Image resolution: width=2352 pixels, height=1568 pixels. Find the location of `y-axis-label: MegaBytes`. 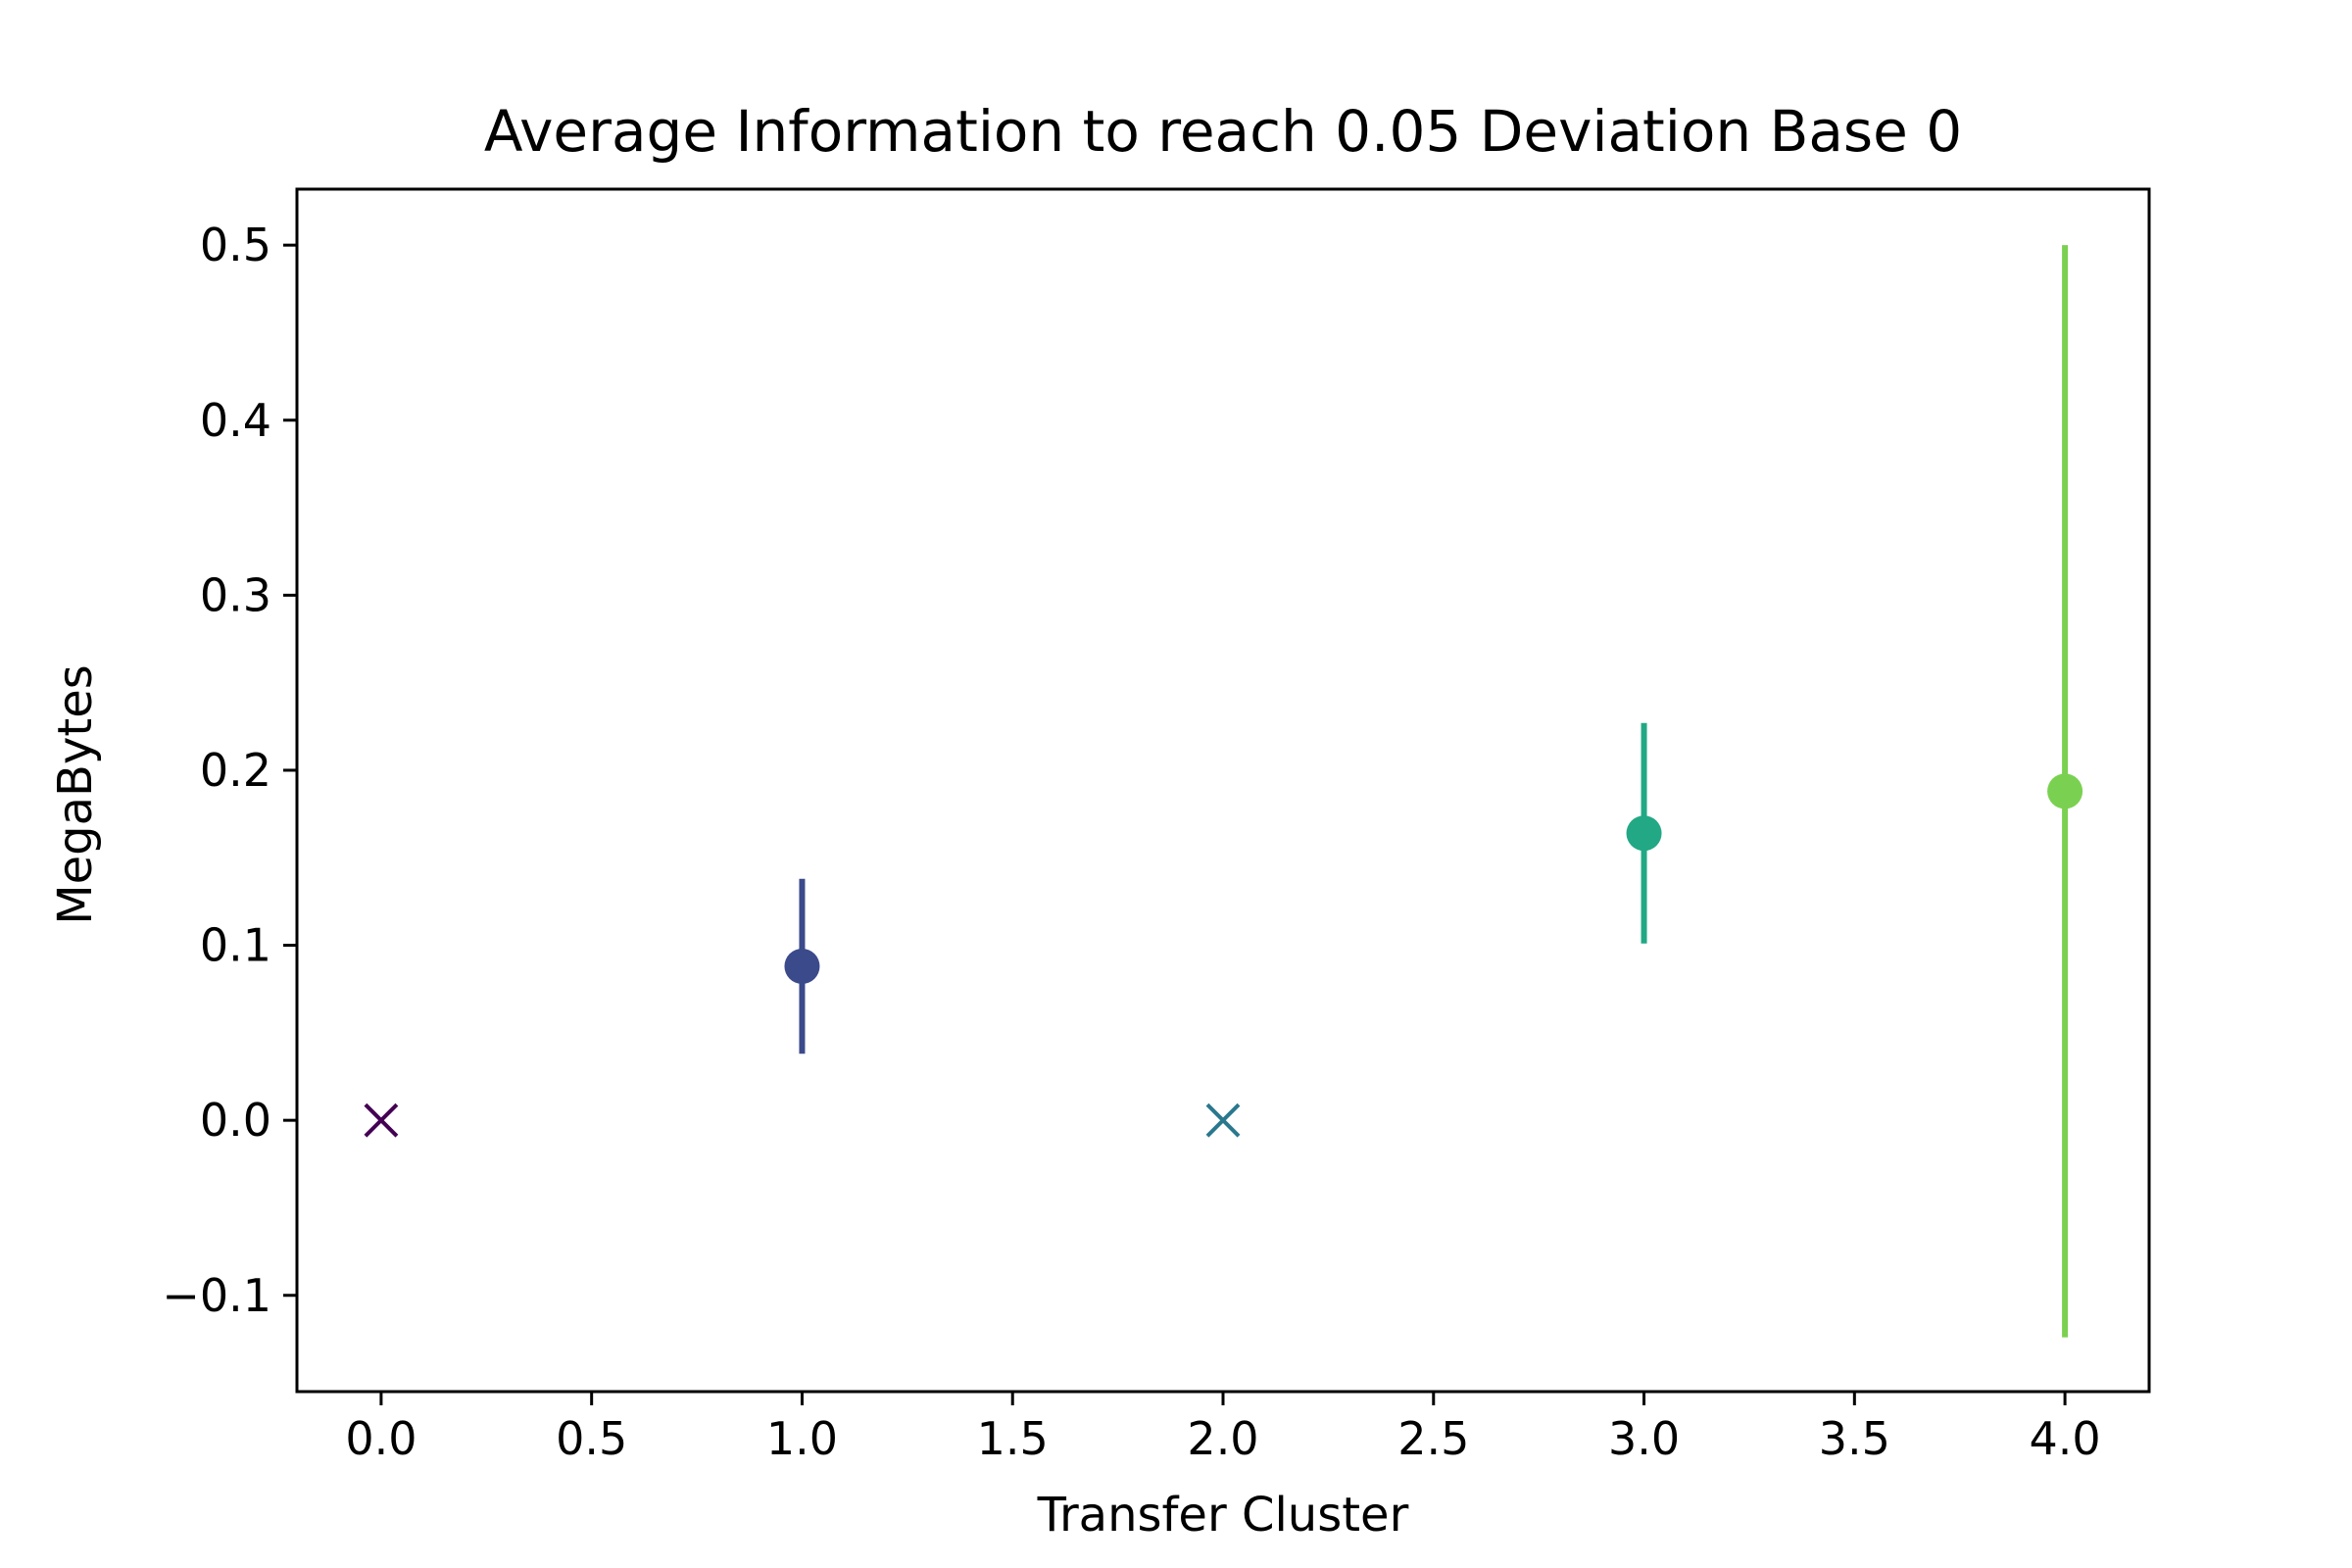

y-axis-label: MegaBytes is located at coordinates (75, 794).